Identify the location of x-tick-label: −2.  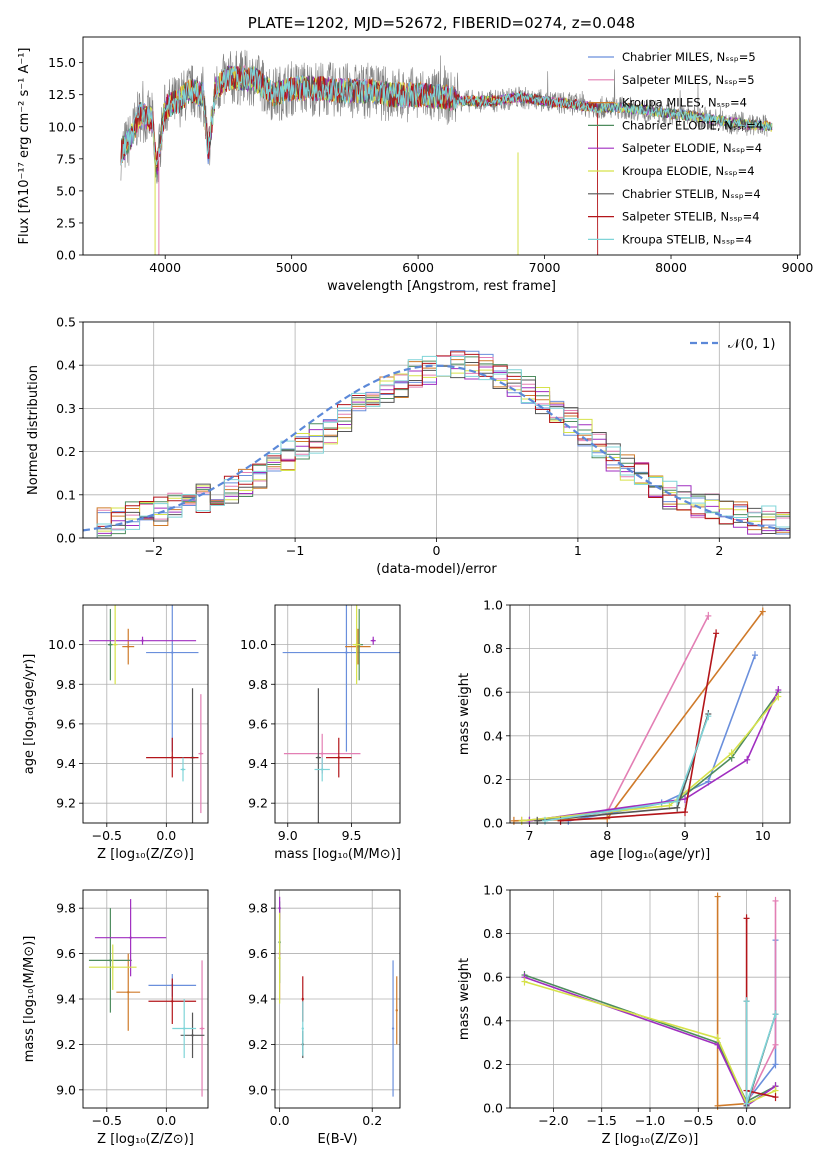
(153, 550).